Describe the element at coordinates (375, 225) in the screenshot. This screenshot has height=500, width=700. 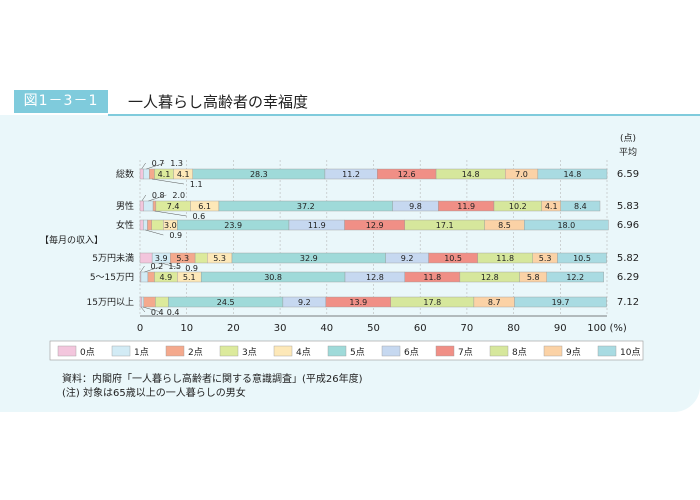
I see `data-label: 12.9` at that location.